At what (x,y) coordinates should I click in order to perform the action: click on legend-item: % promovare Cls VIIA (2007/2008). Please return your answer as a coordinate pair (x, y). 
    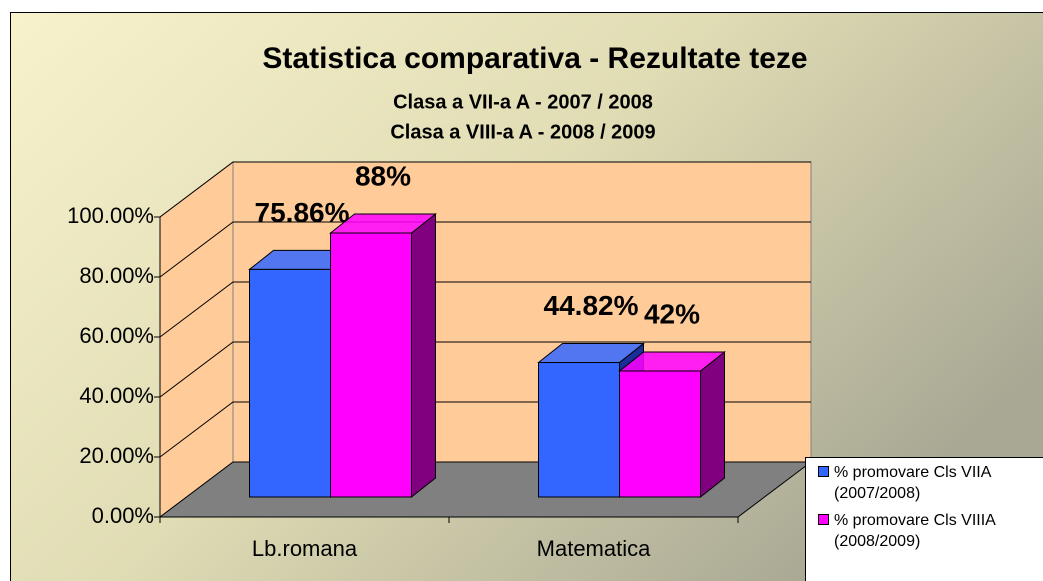
    Looking at the image, I should click on (930, 483).